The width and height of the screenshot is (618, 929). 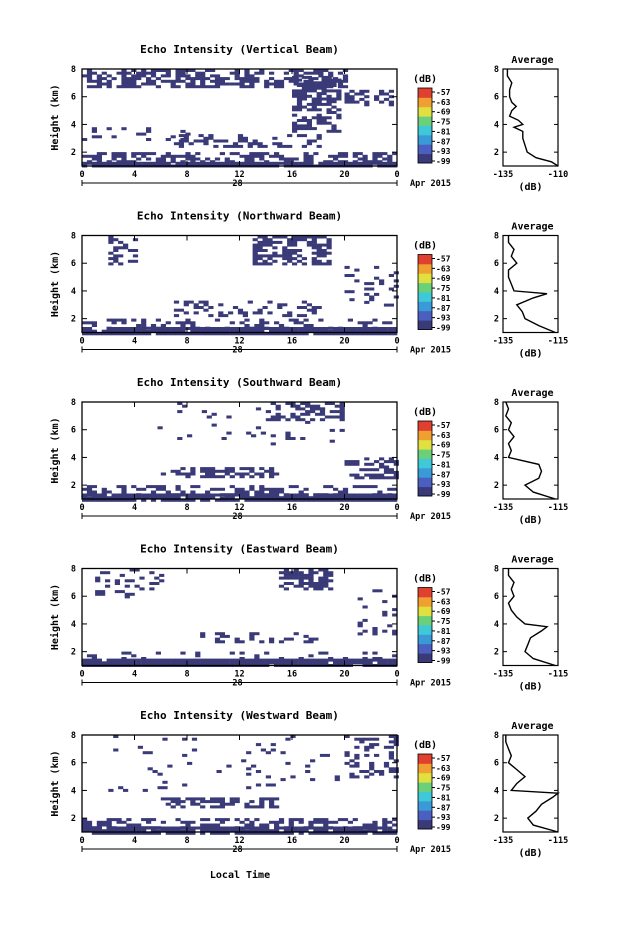 I want to click on colorbar-tick-label: -69, so click(x=443, y=778).